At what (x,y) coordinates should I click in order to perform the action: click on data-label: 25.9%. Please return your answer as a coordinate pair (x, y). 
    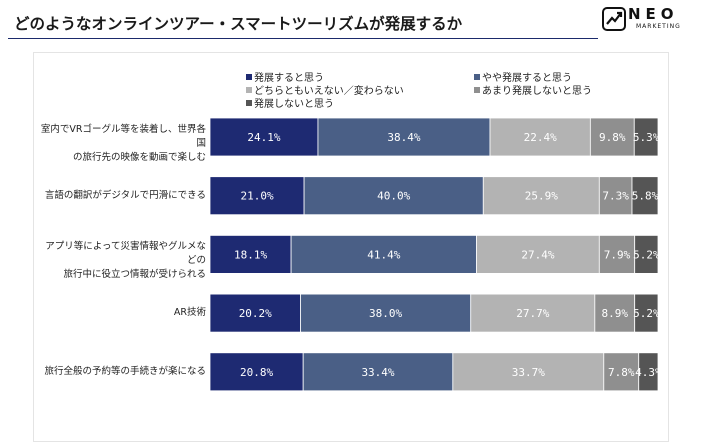
    Looking at the image, I should click on (541, 196).